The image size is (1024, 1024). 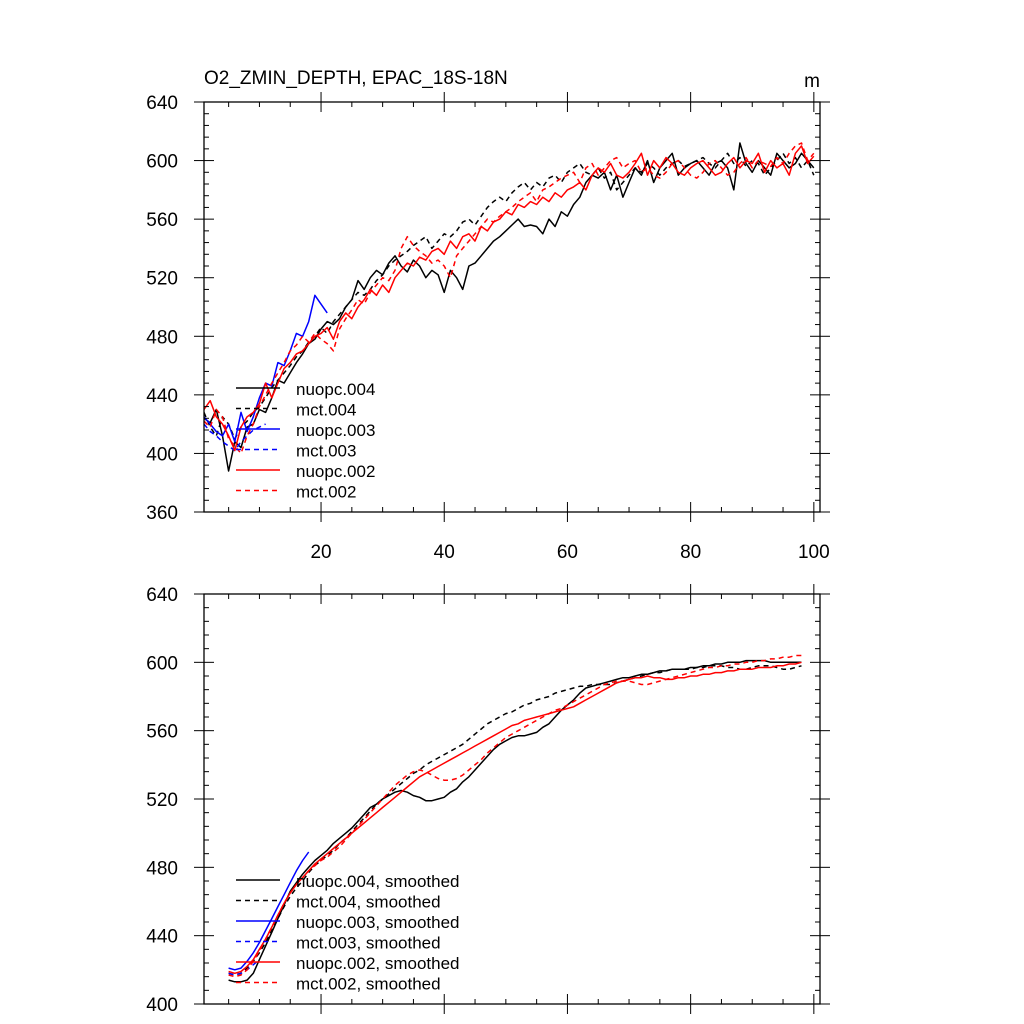 I want to click on bottom-y-tick-label: 560, so click(x=162, y=732).